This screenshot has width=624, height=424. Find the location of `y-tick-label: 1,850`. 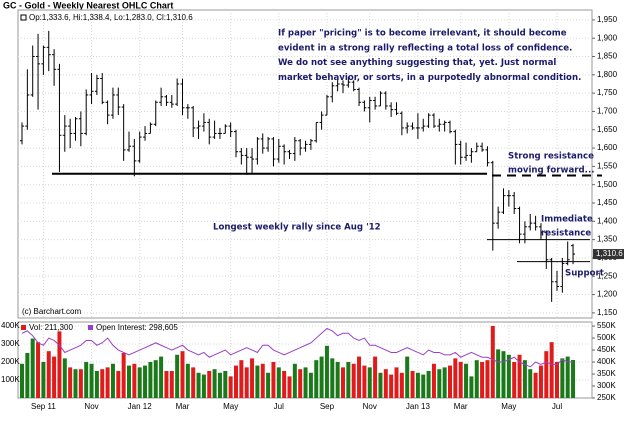

y-tick-label: 1,850 is located at coordinates (607, 56).